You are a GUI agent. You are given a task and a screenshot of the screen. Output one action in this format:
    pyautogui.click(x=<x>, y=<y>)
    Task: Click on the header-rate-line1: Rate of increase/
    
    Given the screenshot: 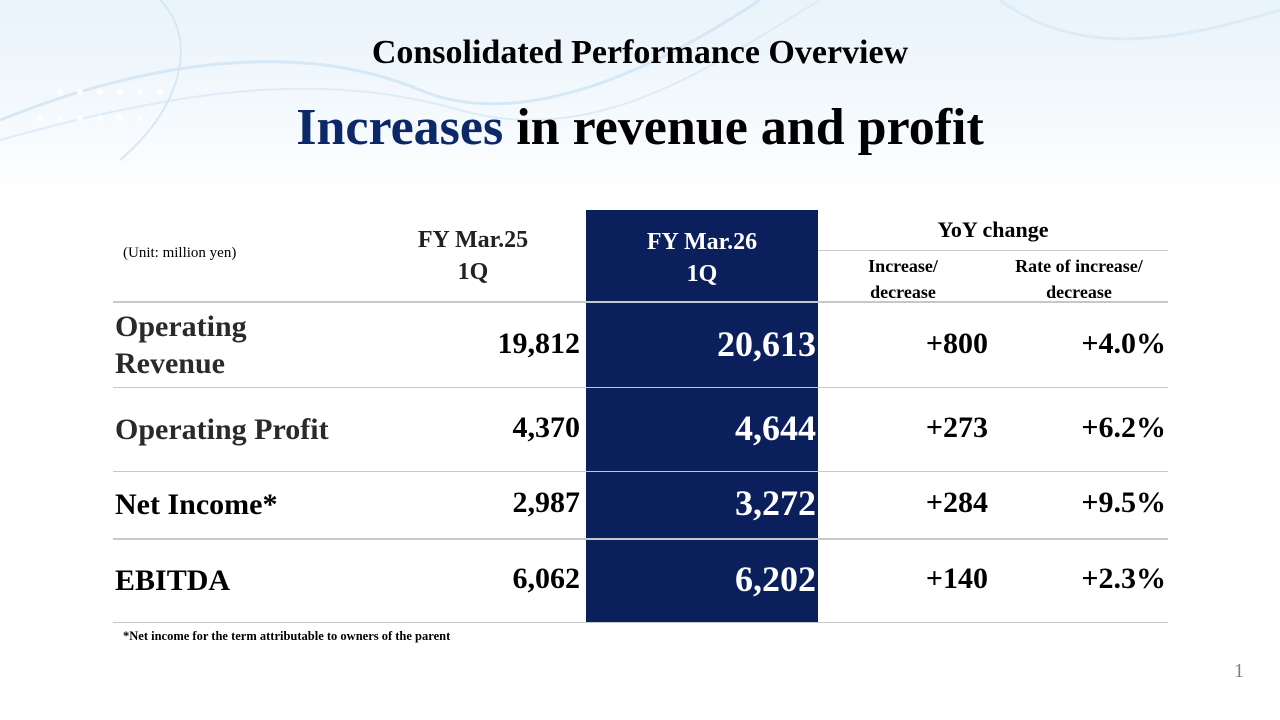 What is the action you would take?
    pyautogui.click(x=1079, y=266)
    